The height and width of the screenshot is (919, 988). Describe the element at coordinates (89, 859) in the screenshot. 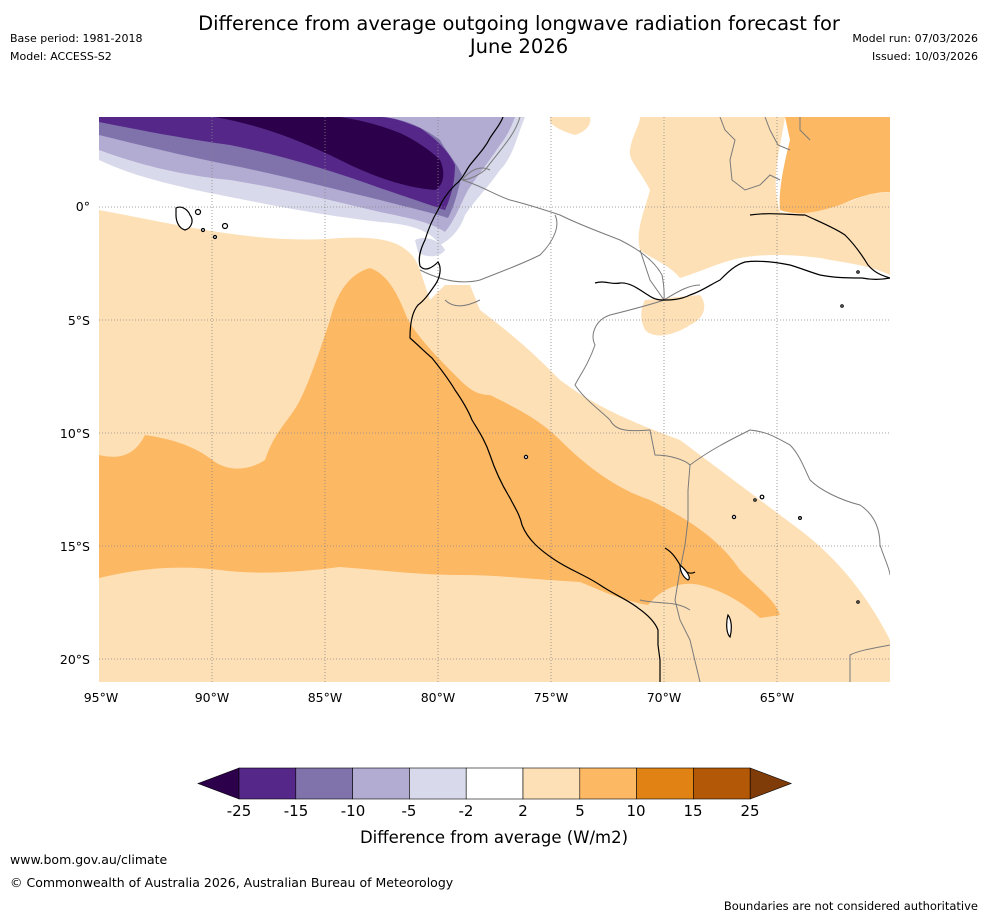

I see `footer-url: www.bom.gov.au/climate` at that location.